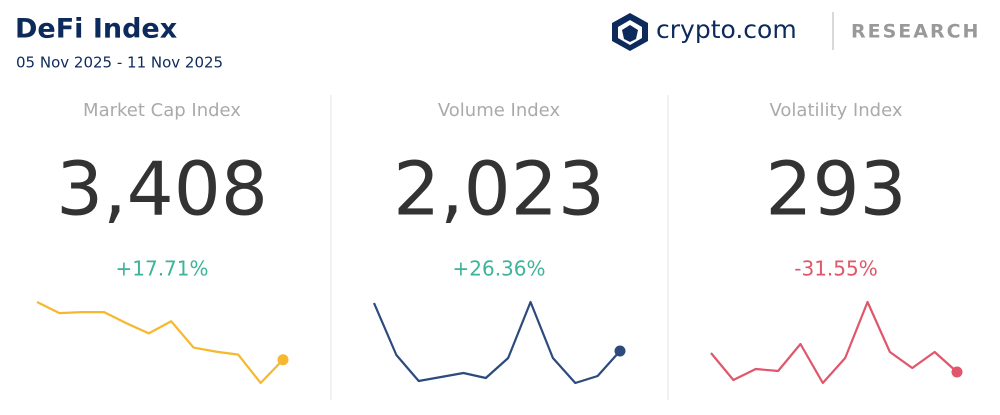  Describe the element at coordinates (119, 63) in the screenshot. I see `subtitle: 05 Nov 2025 - 11 Nov 2025` at that location.